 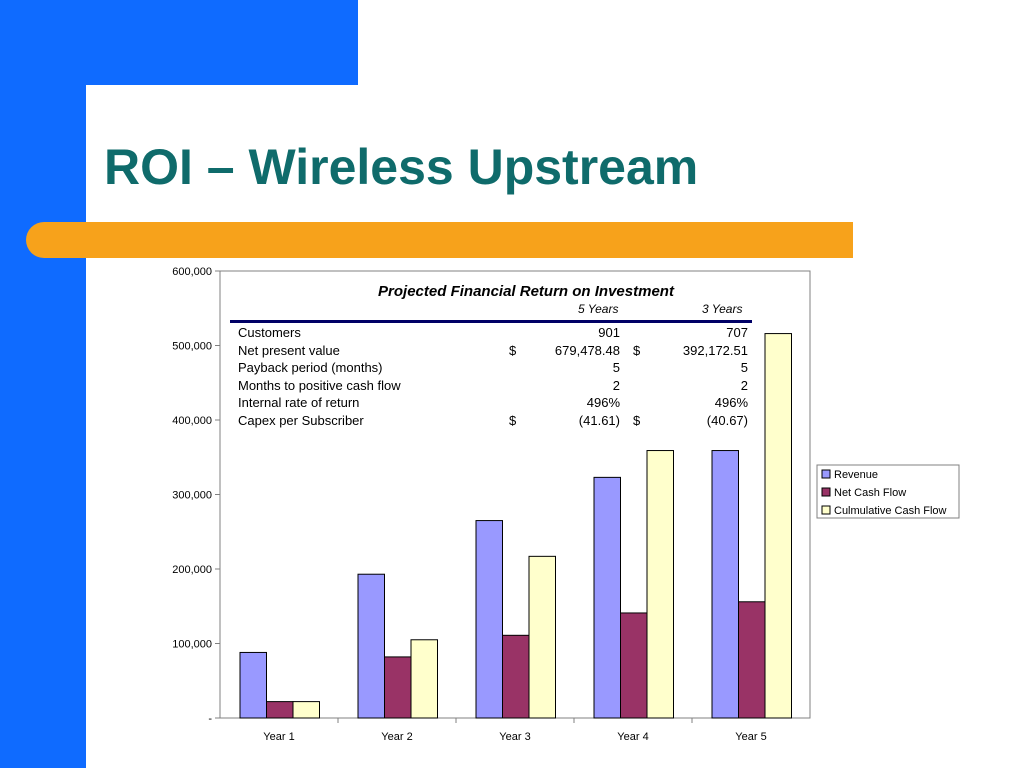 I want to click on header-5-years: 5 Years, so click(x=598, y=309).